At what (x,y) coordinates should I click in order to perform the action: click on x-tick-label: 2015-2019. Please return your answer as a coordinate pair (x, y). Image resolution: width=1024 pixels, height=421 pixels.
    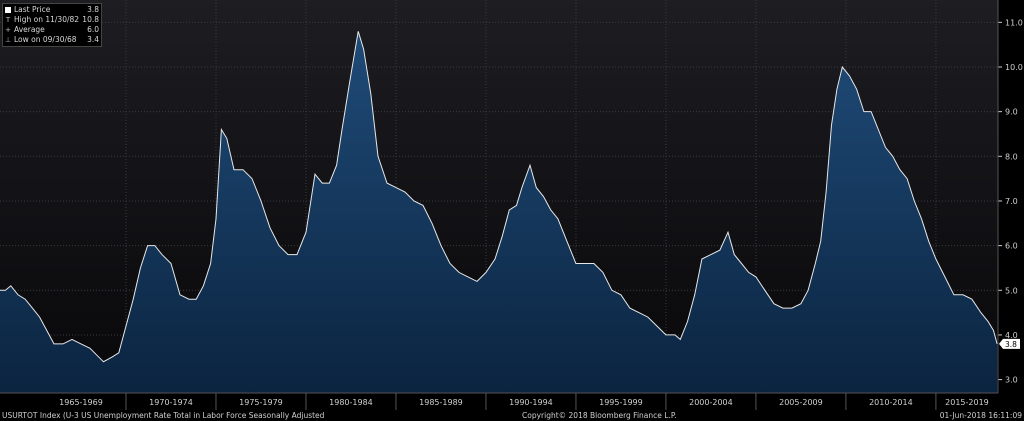
    Looking at the image, I should click on (967, 402).